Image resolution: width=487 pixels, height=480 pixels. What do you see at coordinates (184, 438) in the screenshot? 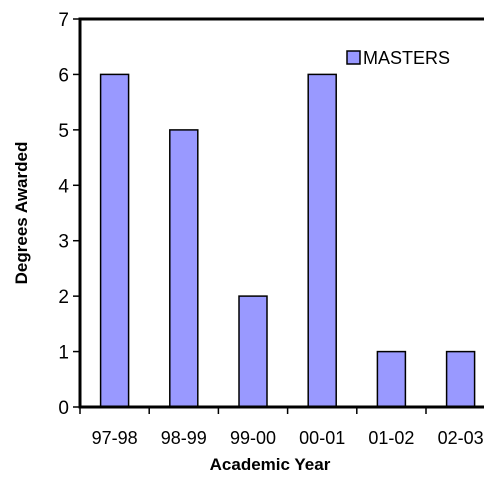
I see `x-tick-label-98-99: 98-99` at bounding box center [184, 438].